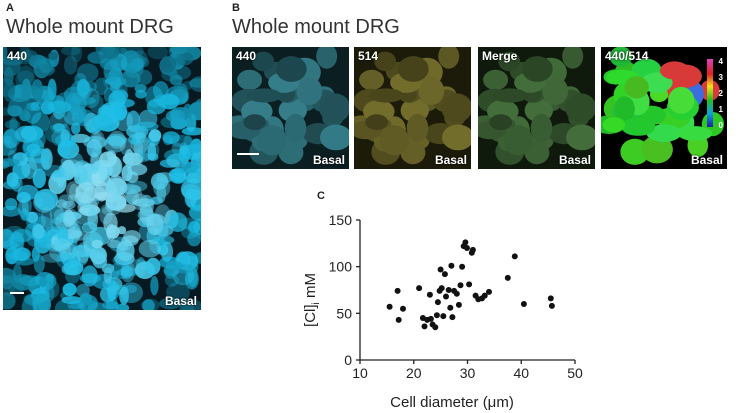 The height and width of the screenshot is (413, 744). What do you see at coordinates (521, 373) in the screenshot?
I see `x-tick-label: 40` at bounding box center [521, 373].